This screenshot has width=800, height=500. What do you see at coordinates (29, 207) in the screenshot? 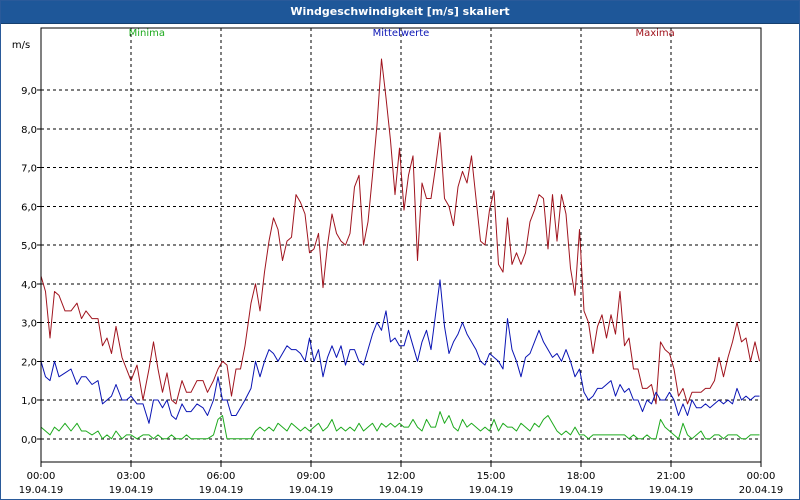
I see `y-tick-label: 6,0` at bounding box center [29, 207].